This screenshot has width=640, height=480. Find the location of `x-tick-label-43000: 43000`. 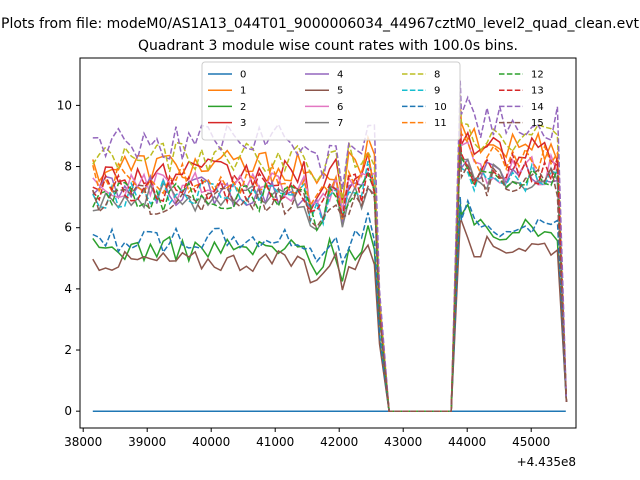

x-tick-label-43000: 43000 is located at coordinates (403, 442).